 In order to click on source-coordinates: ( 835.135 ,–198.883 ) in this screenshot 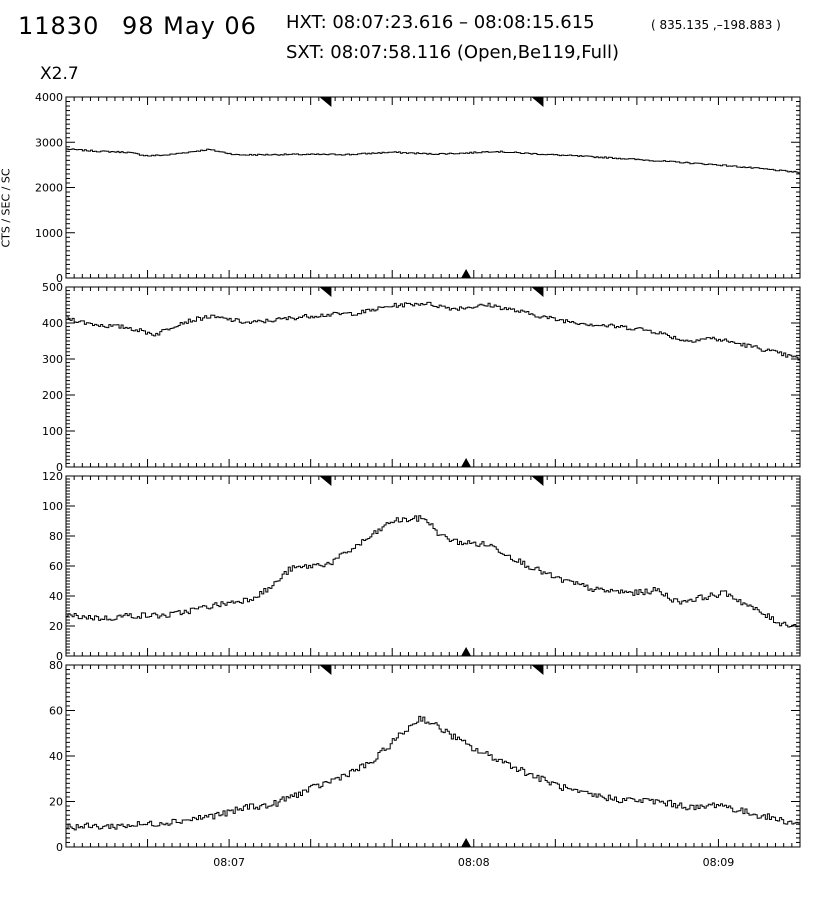, I will do `click(716, 25)`.